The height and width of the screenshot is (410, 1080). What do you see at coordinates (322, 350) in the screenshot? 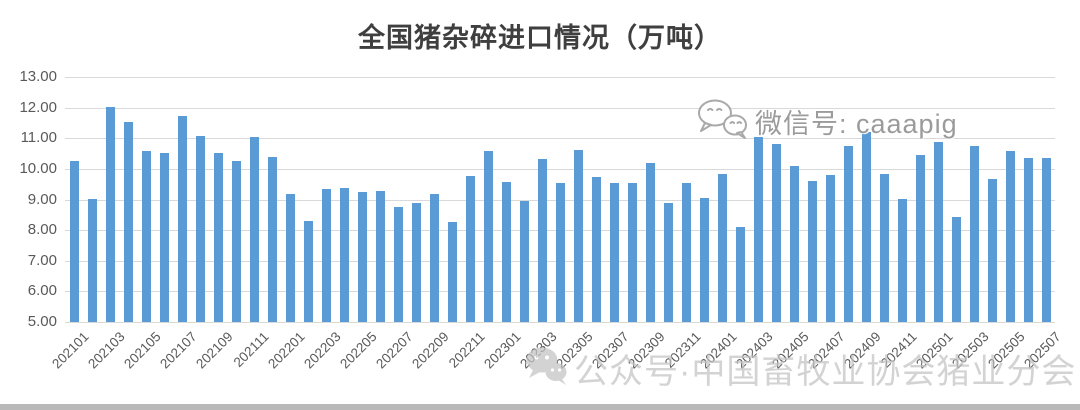
I see `x-tick-label: 202203` at bounding box center [322, 350].